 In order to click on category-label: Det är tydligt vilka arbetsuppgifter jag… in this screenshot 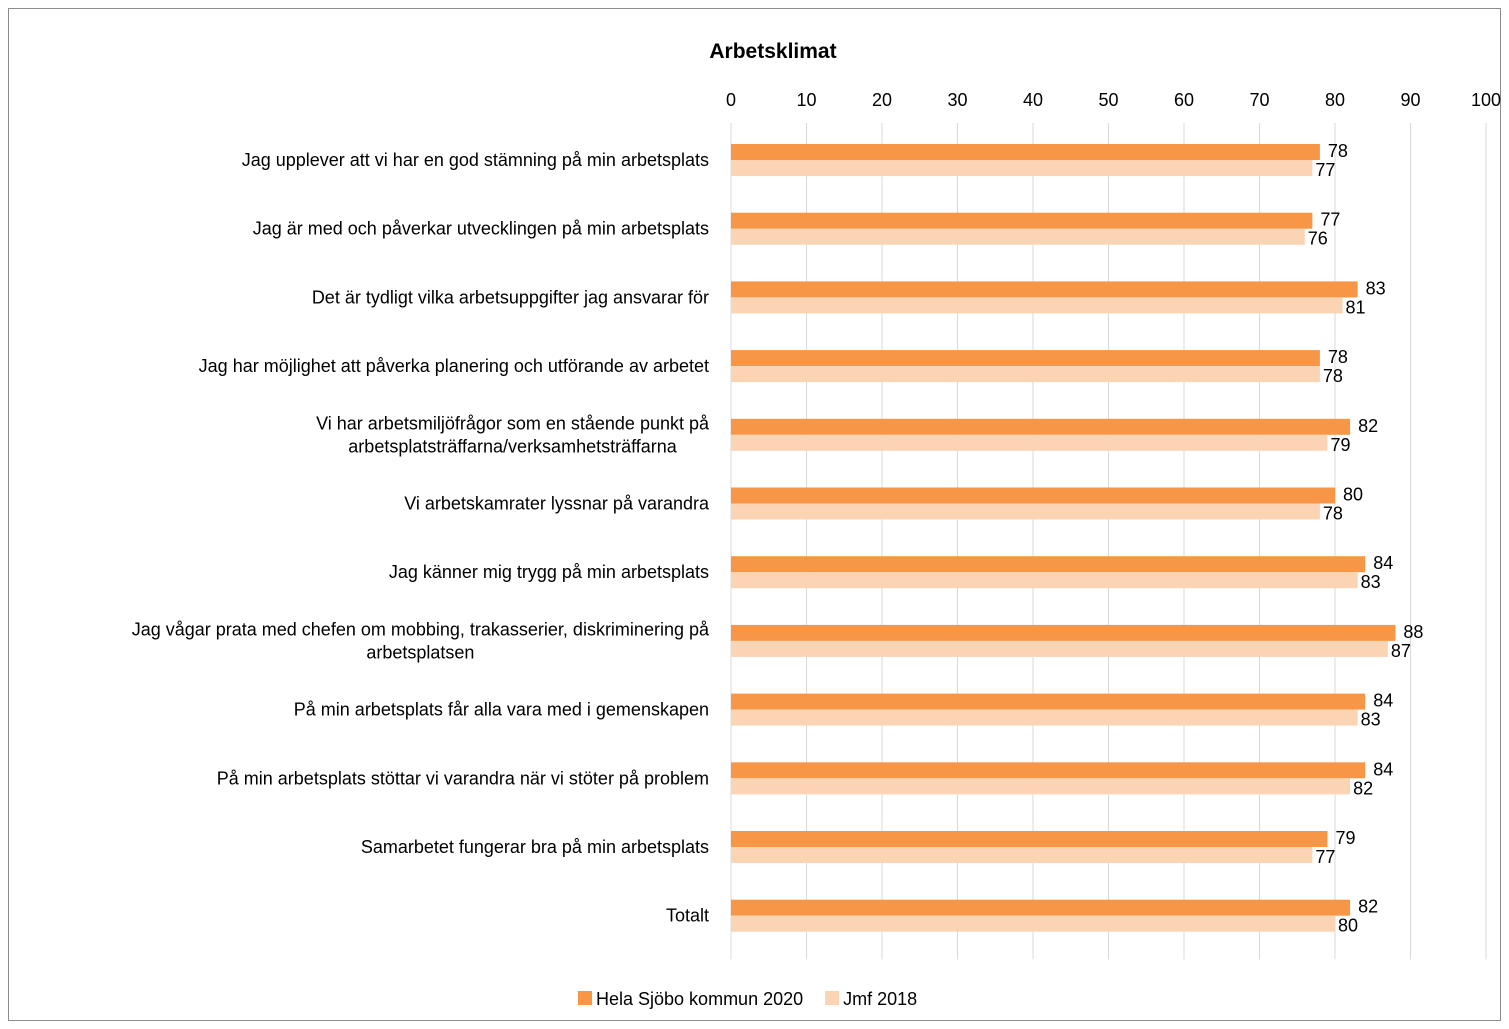, I will do `click(510, 297)`.